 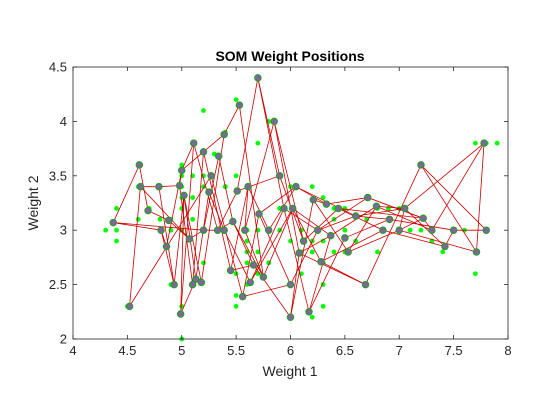 I want to click on x-tick-label: 4, so click(x=72, y=350).